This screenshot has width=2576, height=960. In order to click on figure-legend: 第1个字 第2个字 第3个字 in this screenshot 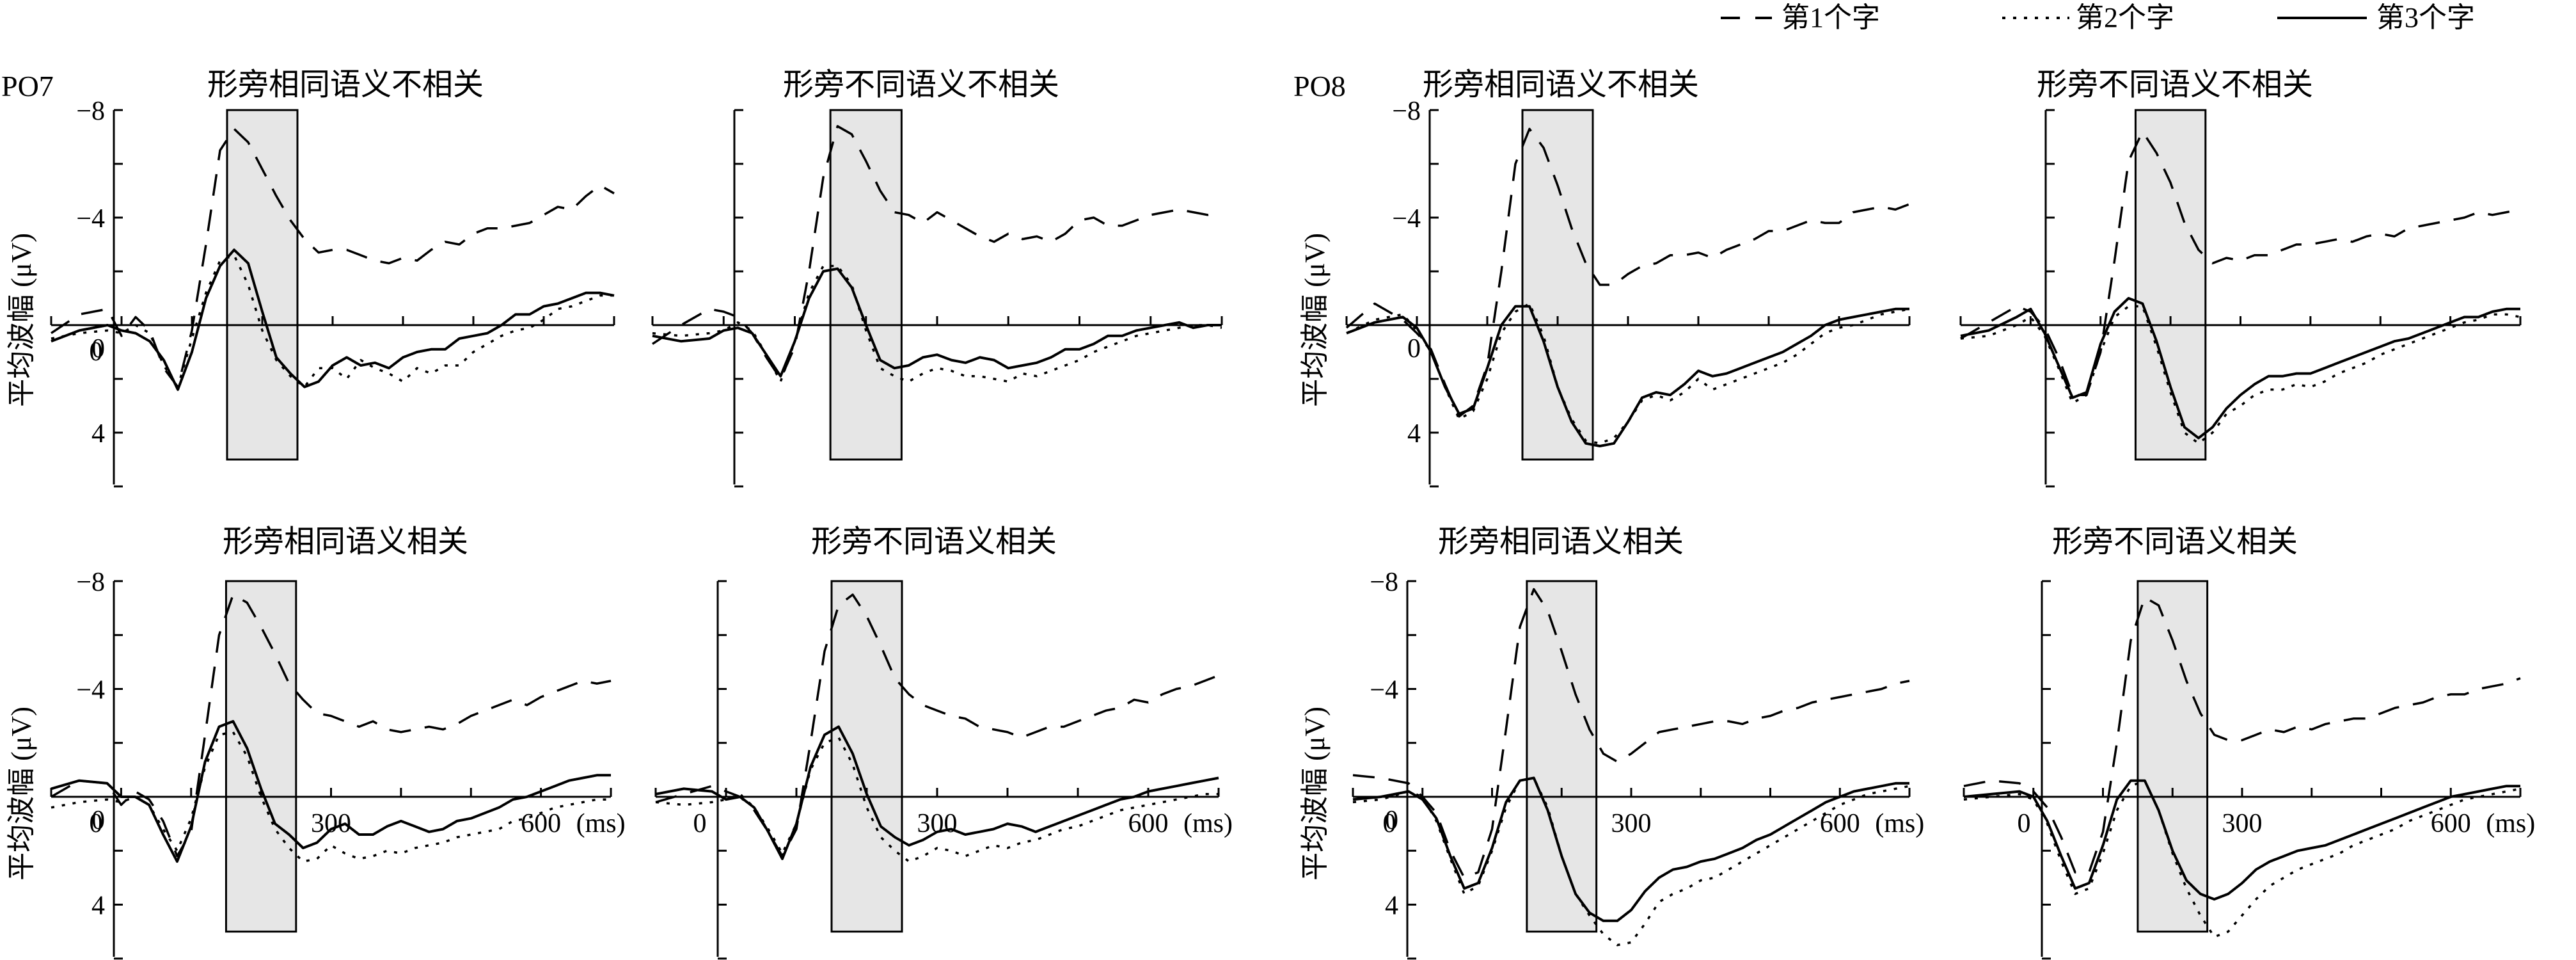, I will do `click(2098, 17)`.